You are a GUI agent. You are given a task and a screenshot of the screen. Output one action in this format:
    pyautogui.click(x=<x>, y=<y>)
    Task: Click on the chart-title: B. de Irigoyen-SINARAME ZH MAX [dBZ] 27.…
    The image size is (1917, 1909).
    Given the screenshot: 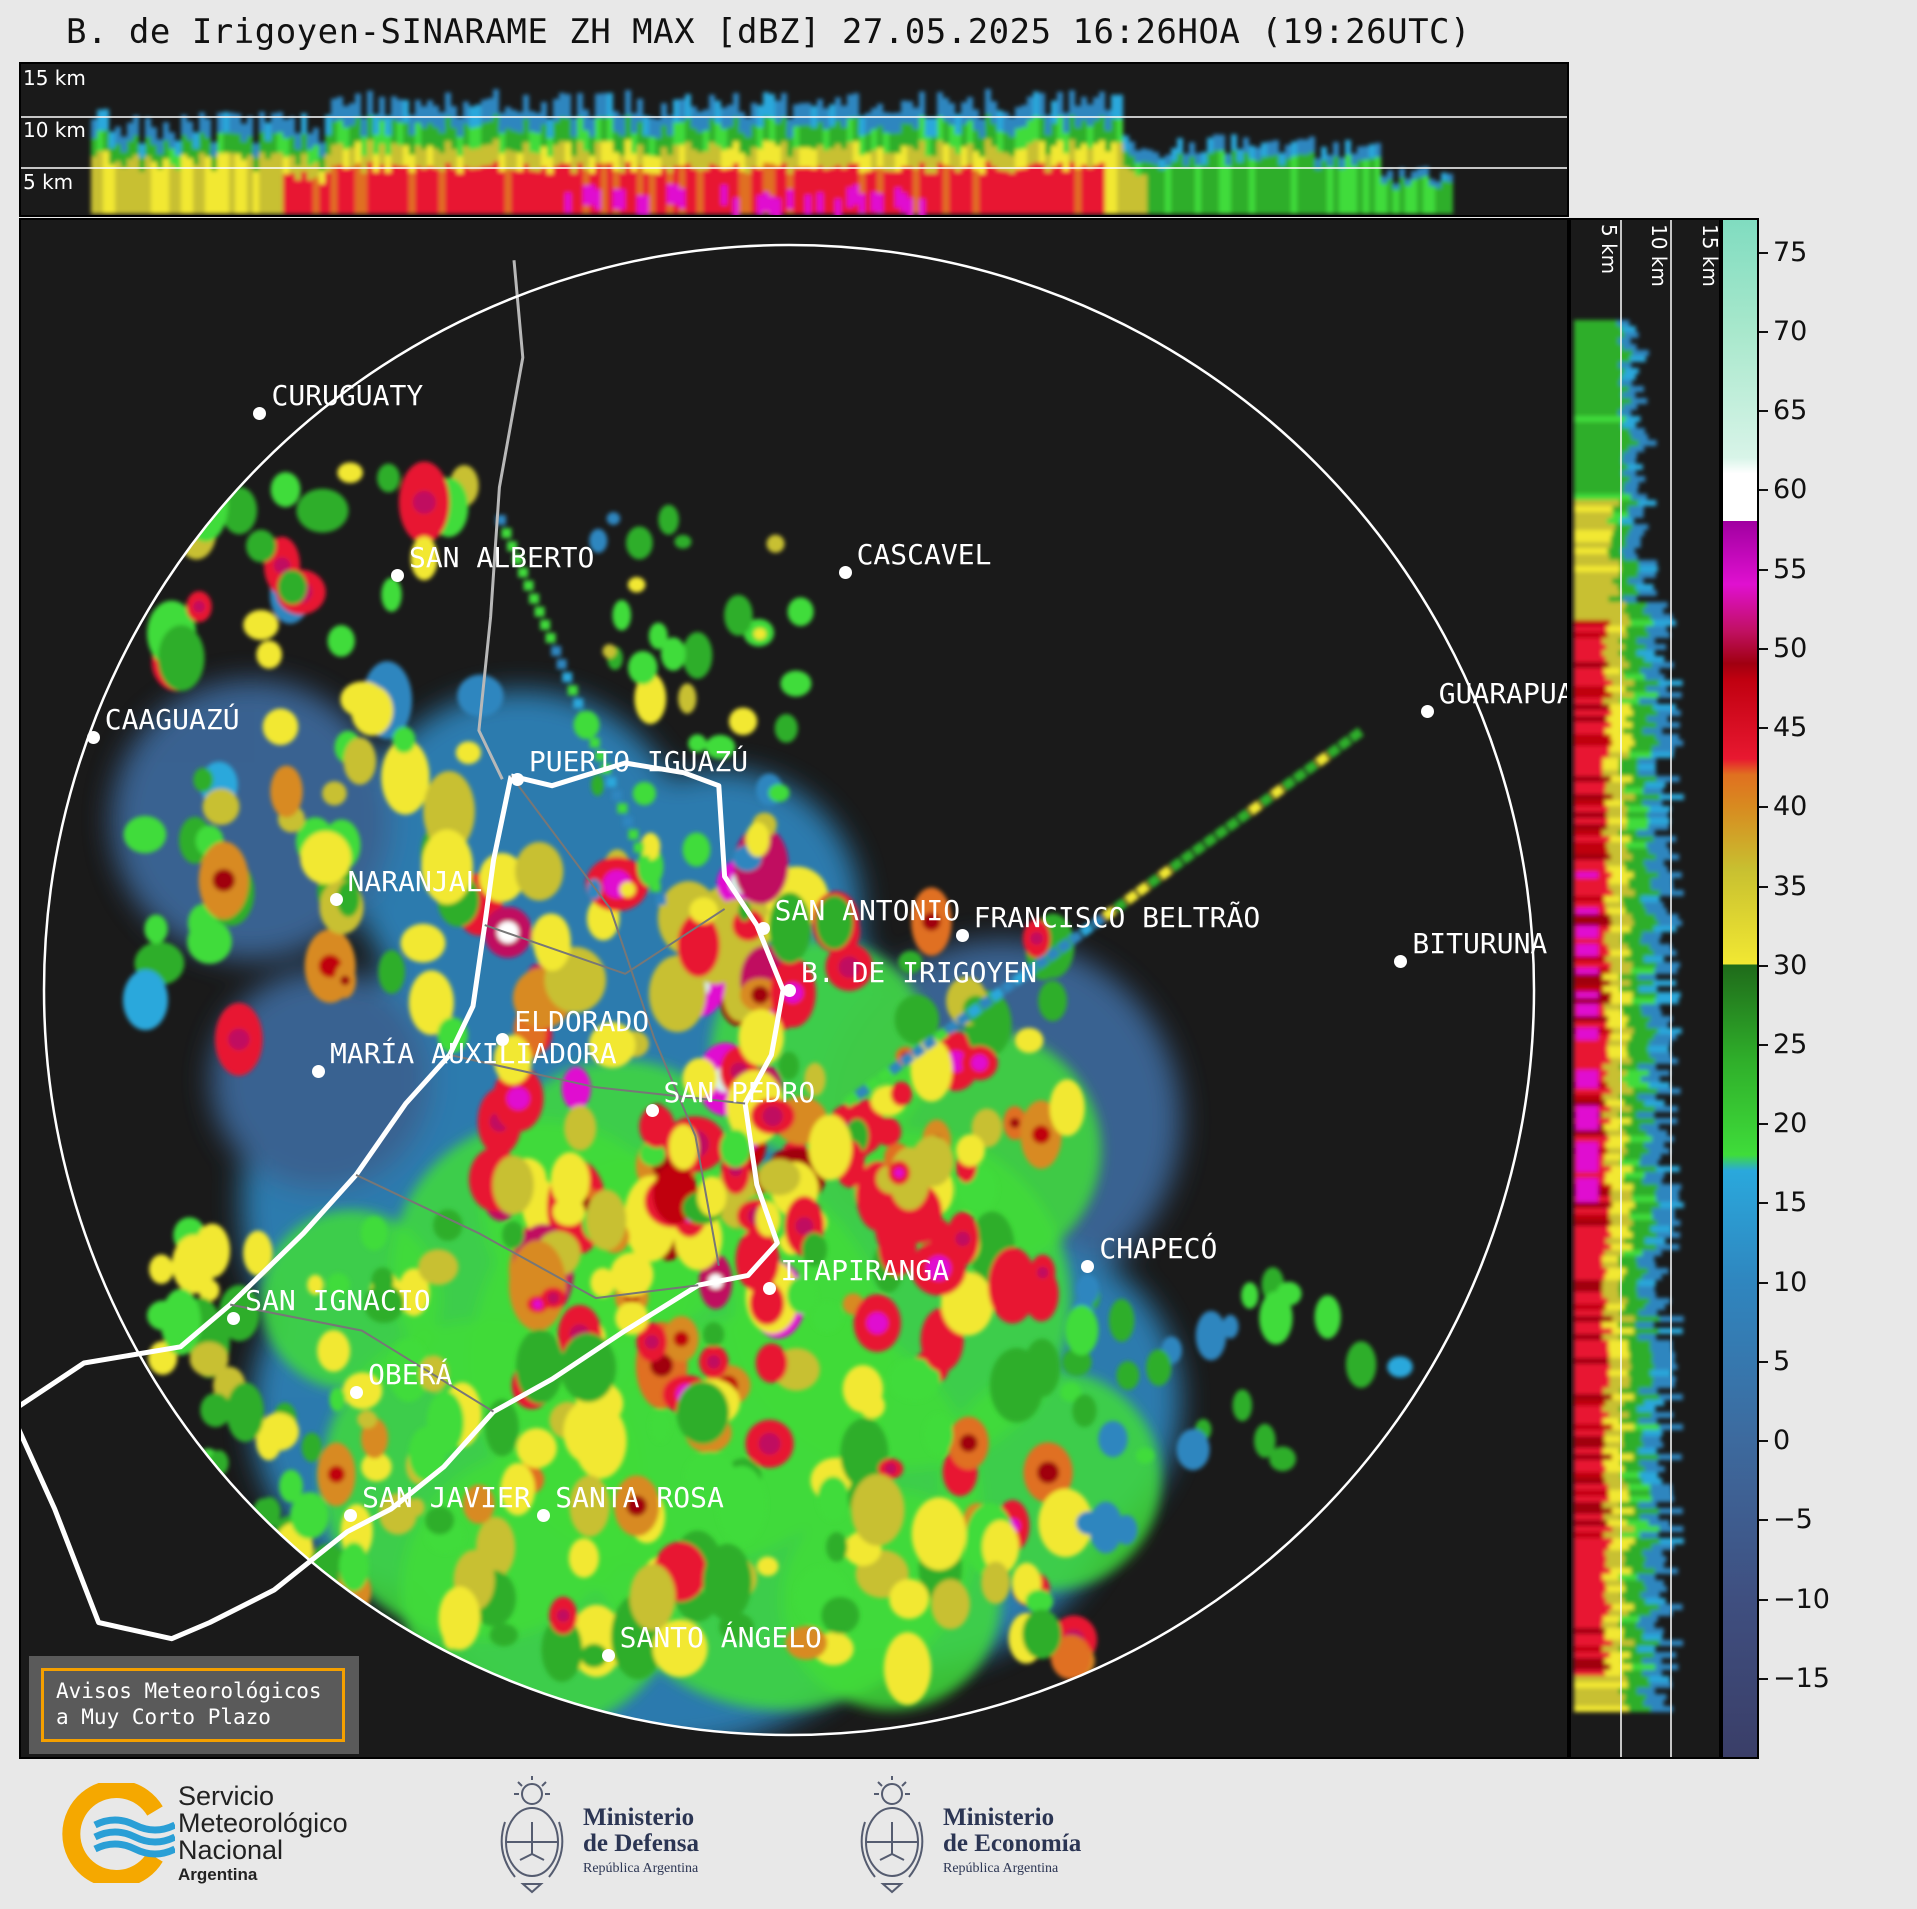 What is the action you would take?
    pyautogui.click(x=768, y=32)
    